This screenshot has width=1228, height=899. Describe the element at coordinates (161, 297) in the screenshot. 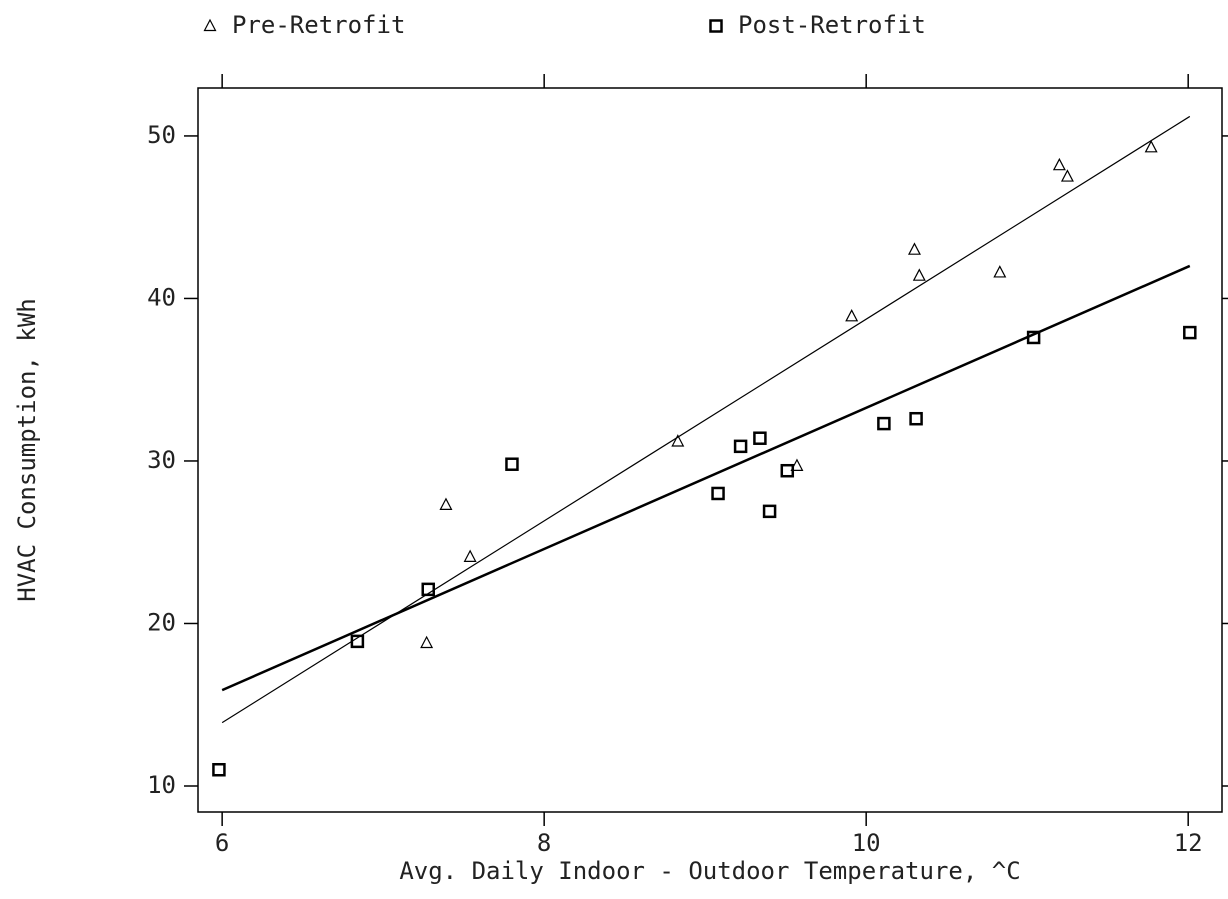

I see `y-tick-label: 40` at that location.